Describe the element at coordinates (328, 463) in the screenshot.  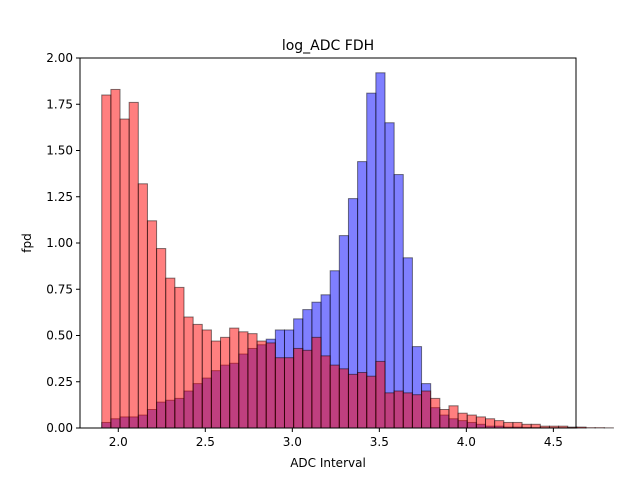
I see `x-axis-label: ADC Interval` at that location.